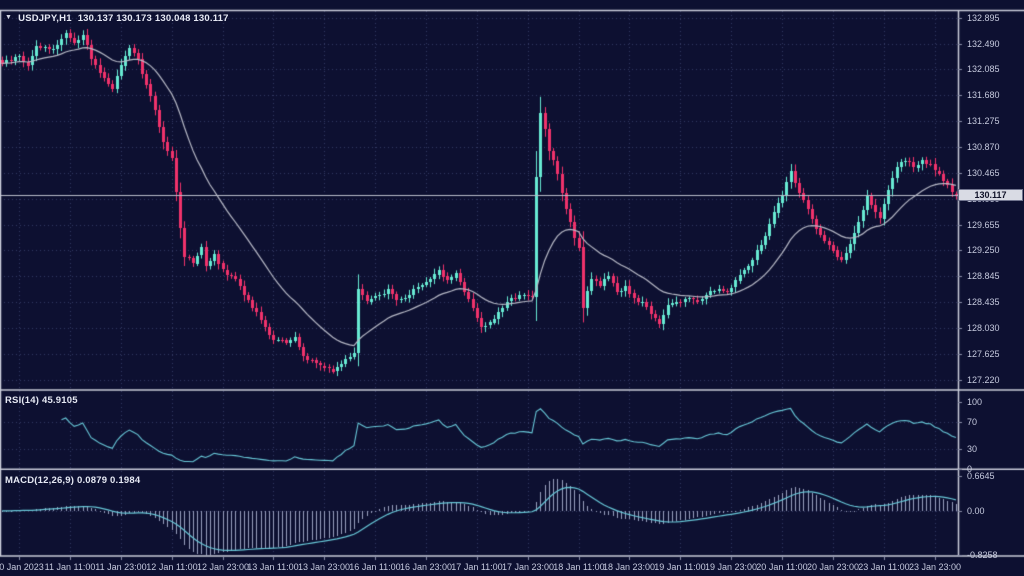 Image resolution: width=1024 pixels, height=576 pixels. Describe the element at coordinates (972, 449) in the screenshot. I see `rsi-axis-label: 30` at that location.